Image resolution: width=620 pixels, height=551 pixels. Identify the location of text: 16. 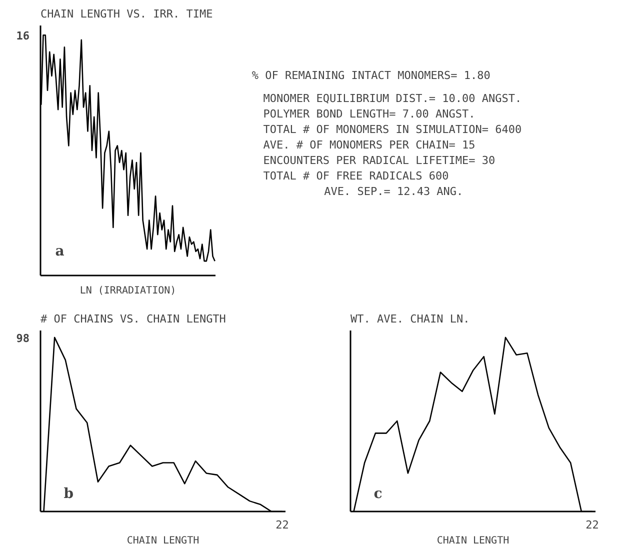
(23, 36).